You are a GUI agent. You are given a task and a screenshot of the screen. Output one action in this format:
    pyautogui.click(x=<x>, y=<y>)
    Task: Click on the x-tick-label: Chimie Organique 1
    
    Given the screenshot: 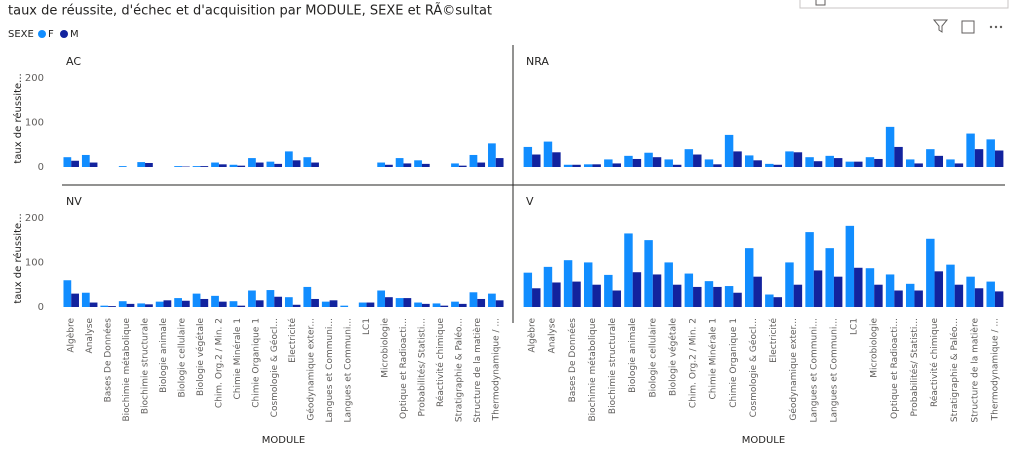 What is the action you would take?
    pyautogui.click(x=256, y=363)
    